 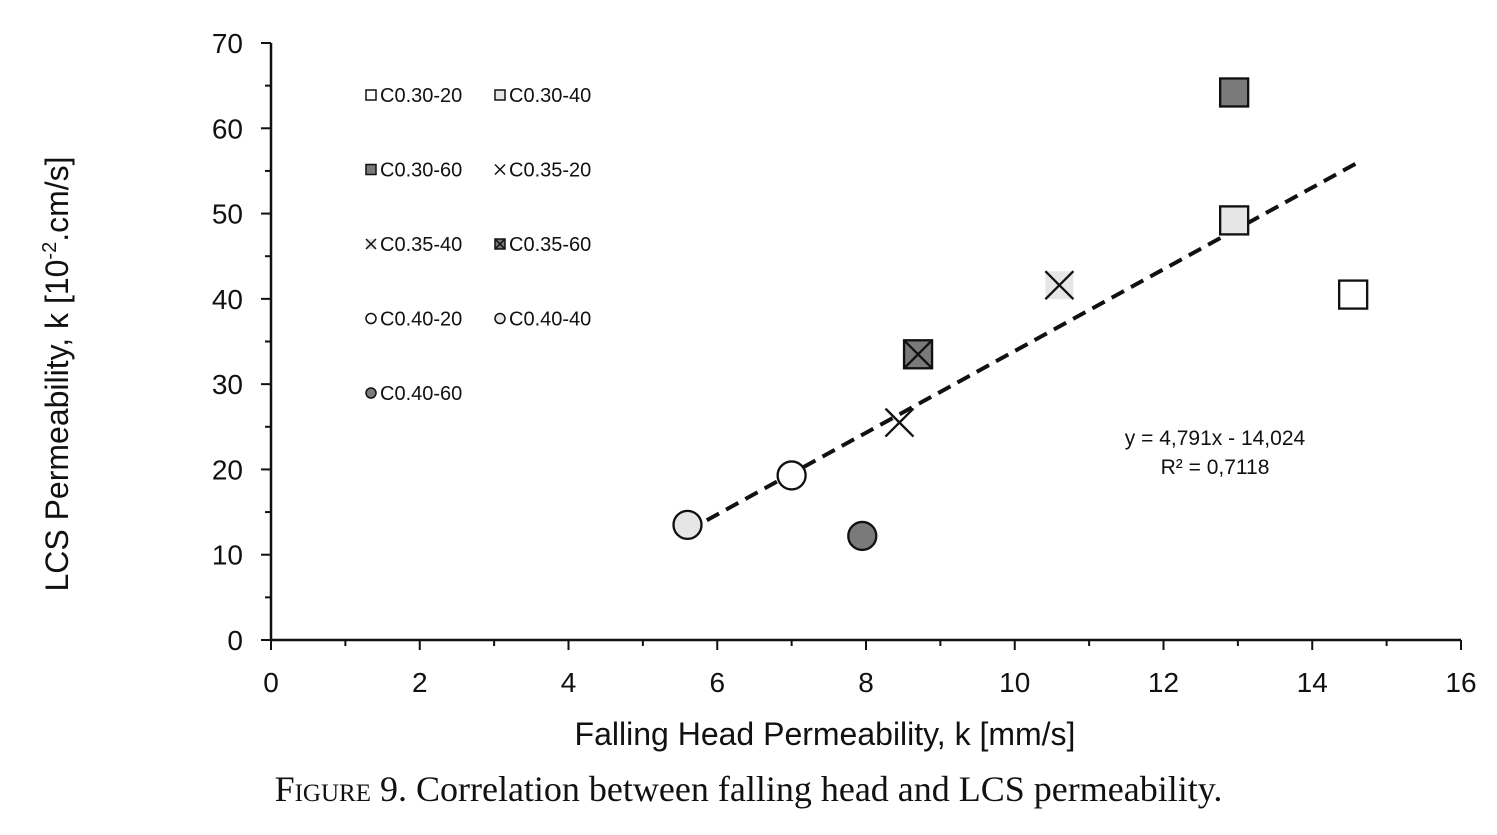 What do you see at coordinates (550, 320) in the screenshot?
I see `legend-label: C0.40-40` at bounding box center [550, 320].